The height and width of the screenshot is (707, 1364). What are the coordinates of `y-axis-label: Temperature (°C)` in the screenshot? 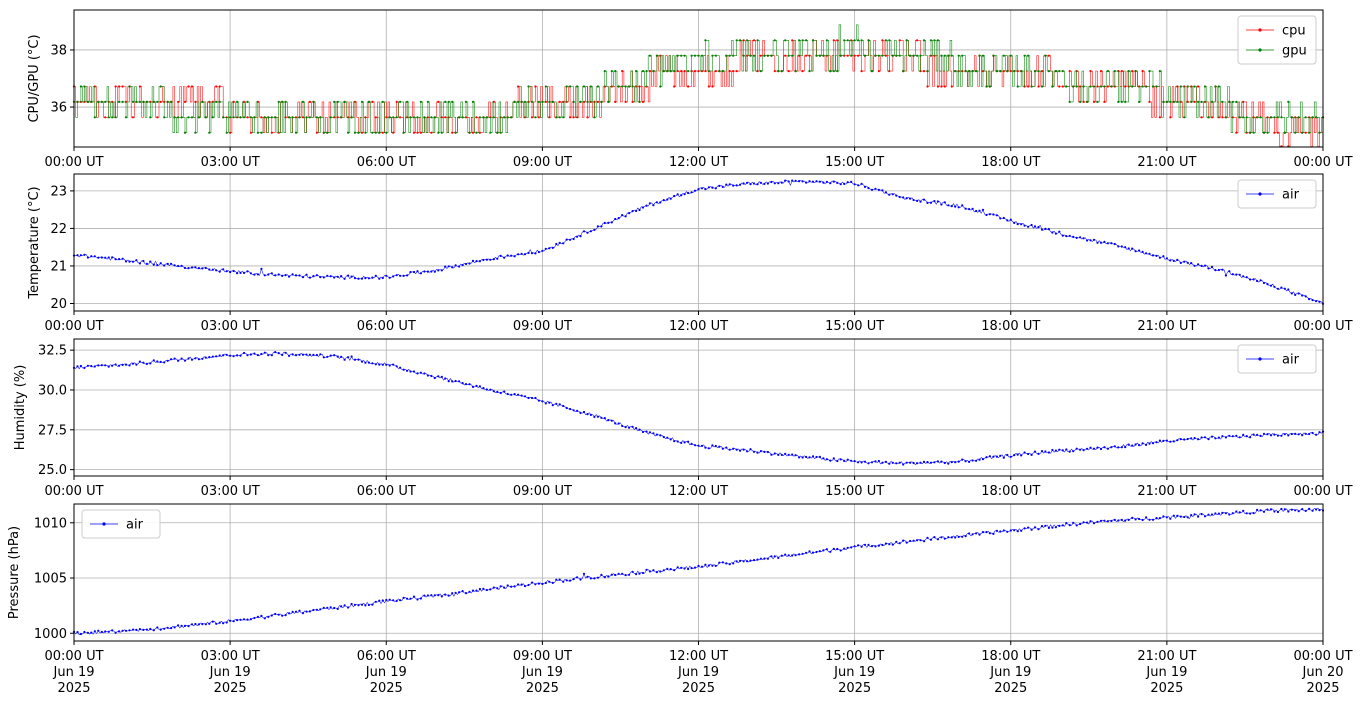 It's located at (34, 242).